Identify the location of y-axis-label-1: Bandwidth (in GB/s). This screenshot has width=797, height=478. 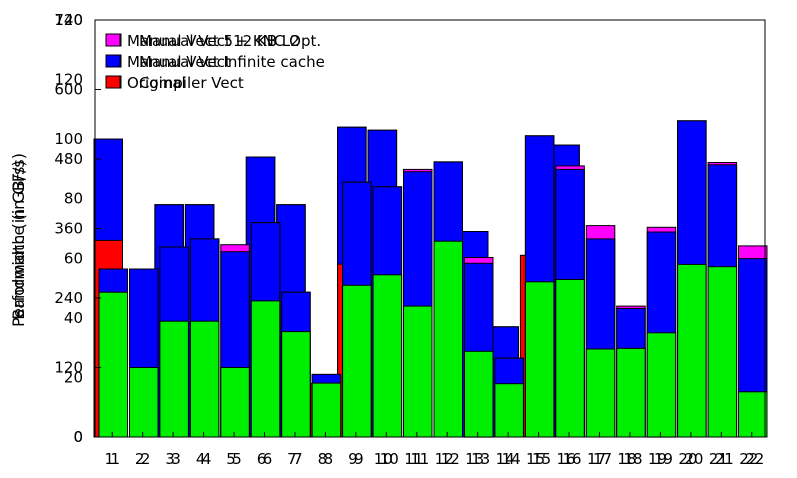
(18, 240).